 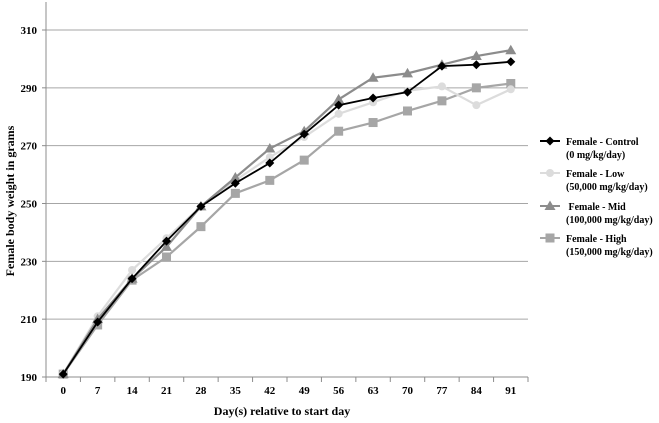 I want to click on x-tick-label: 14, so click(x=133, y=391).